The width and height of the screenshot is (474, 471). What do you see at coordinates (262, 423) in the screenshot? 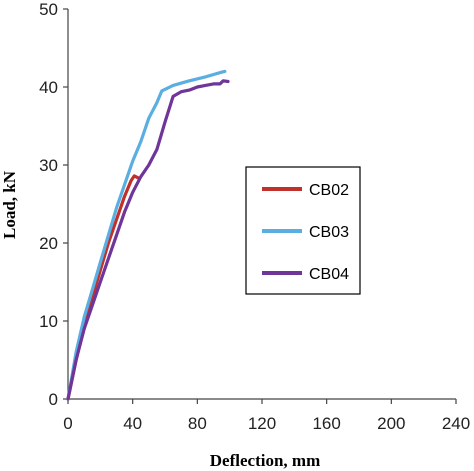
I see `x-tick-label: 120` at bounding box center [262, 423].